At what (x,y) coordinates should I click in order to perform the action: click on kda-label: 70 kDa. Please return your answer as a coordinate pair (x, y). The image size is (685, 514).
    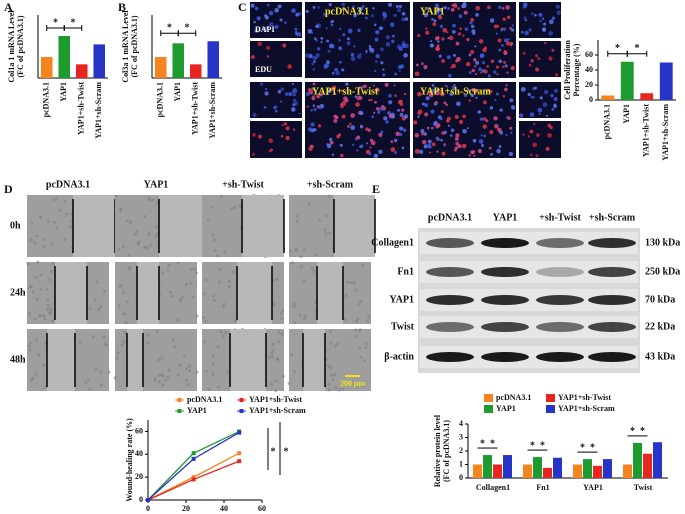
    Looking at the image, I should click on (660, 299).